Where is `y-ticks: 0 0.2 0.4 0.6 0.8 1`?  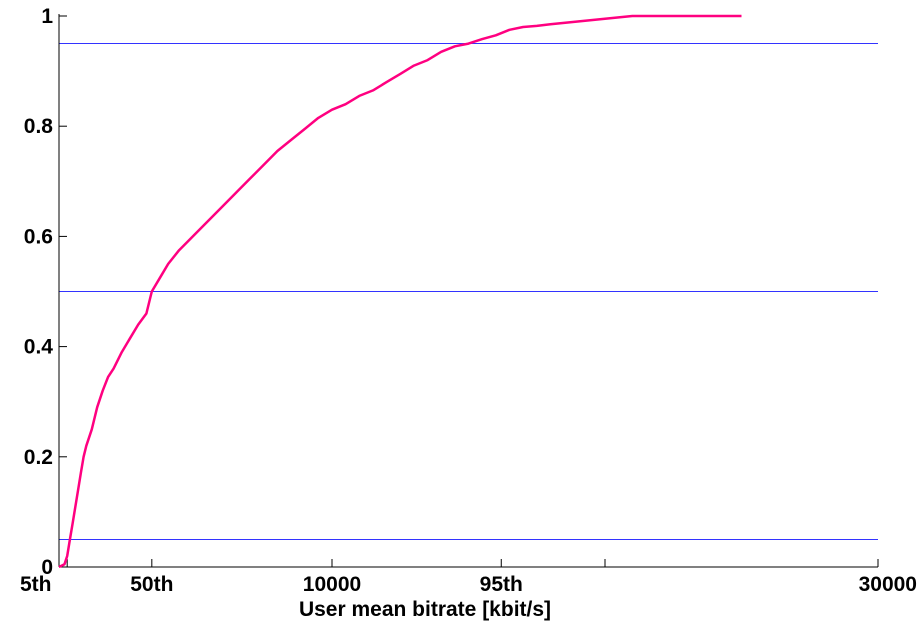 y-ticks: 0 0.2 0.4 0.6 0.8 1 is located at coordinates (45, 292).